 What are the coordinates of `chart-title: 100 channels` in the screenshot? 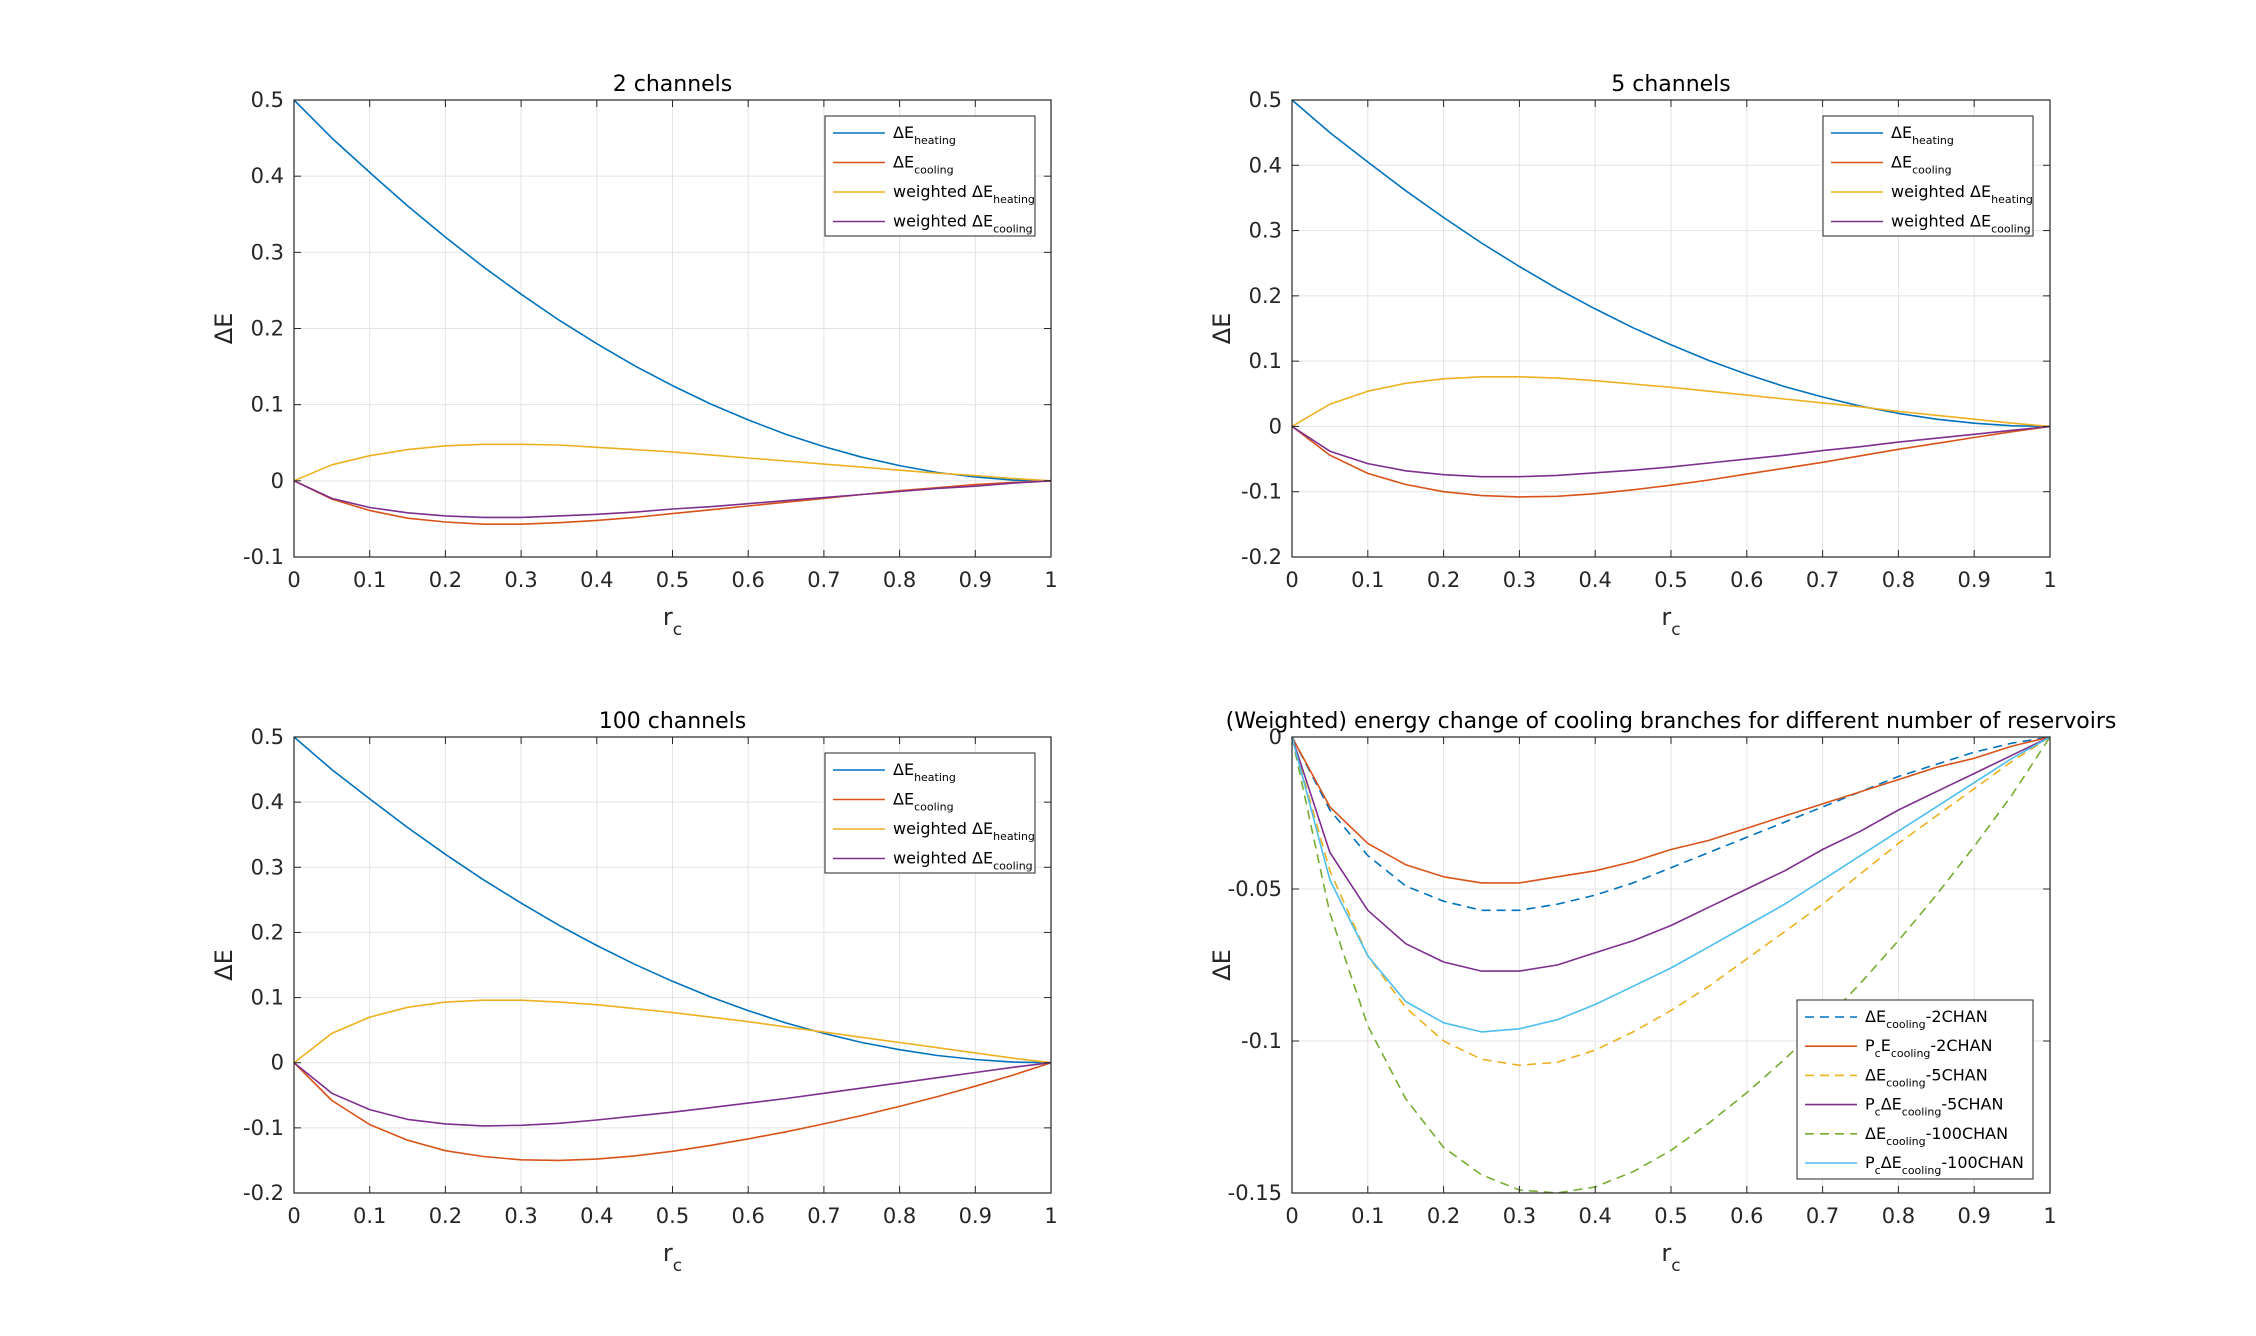 It's located at (673, 721).